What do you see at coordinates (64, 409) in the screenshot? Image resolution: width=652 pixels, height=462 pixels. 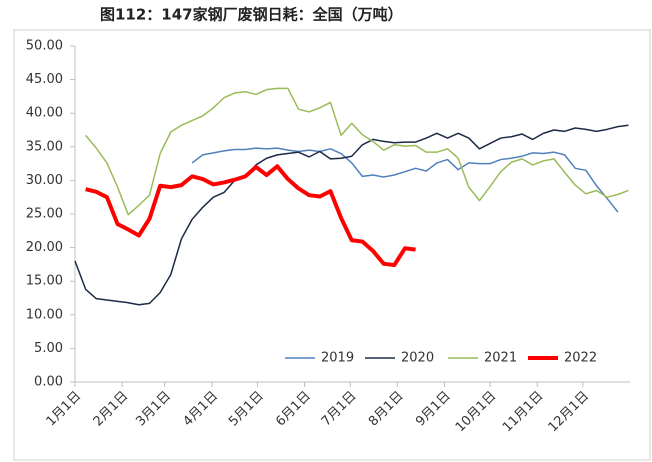 I see `x-tick-label: 1月1日` at bounding box center [64, 409].